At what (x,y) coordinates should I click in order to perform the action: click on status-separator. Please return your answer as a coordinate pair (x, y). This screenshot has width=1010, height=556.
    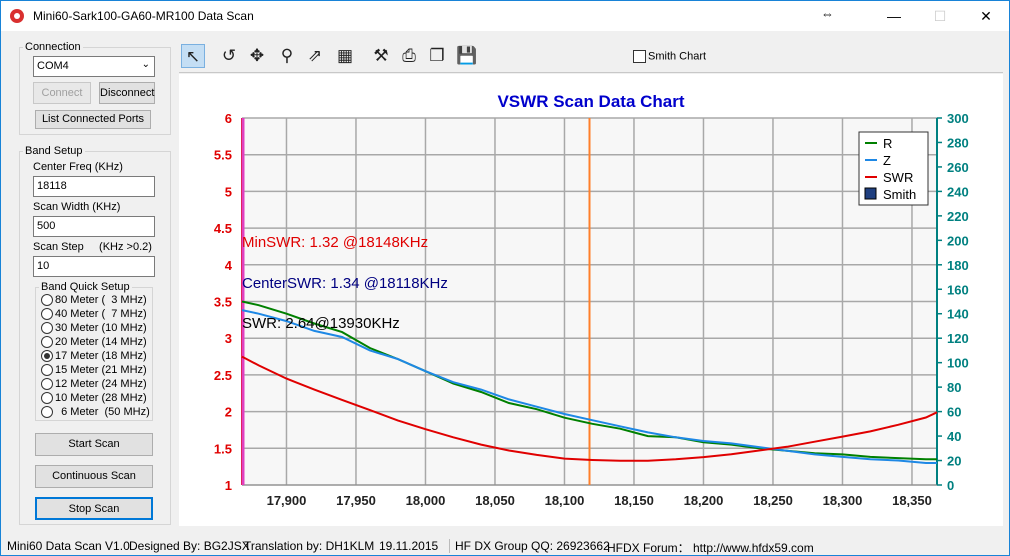
    Looking at the image, I should click on (449, 546).